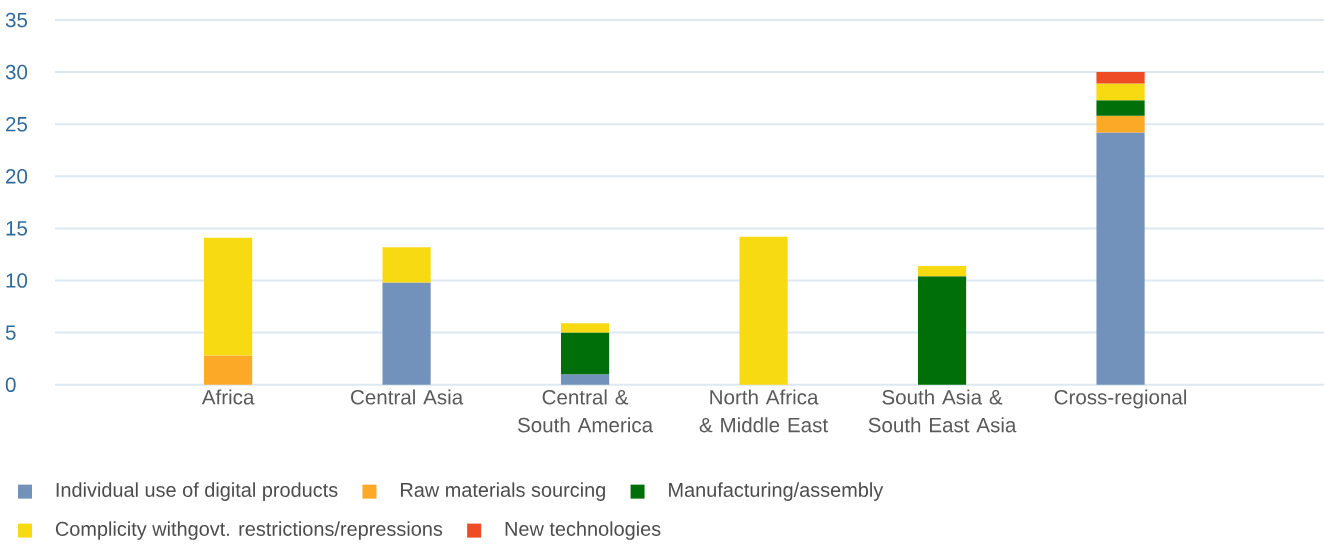 The height and width of the screenshot is (544, 1325). I want to click on x-tick-label: South Asia & South East Asia, so click(942, 411).